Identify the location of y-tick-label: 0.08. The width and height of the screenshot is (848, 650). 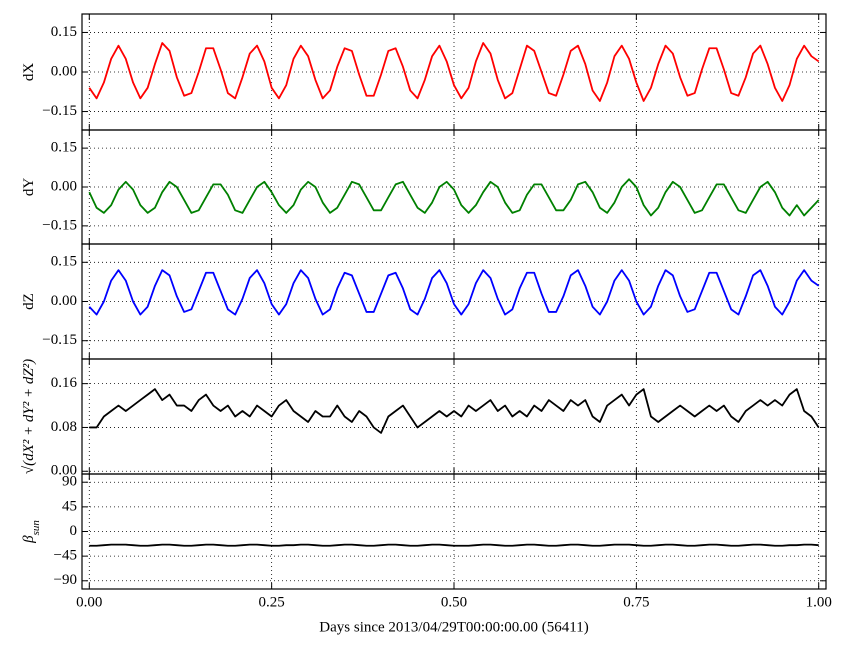
(64, 427).